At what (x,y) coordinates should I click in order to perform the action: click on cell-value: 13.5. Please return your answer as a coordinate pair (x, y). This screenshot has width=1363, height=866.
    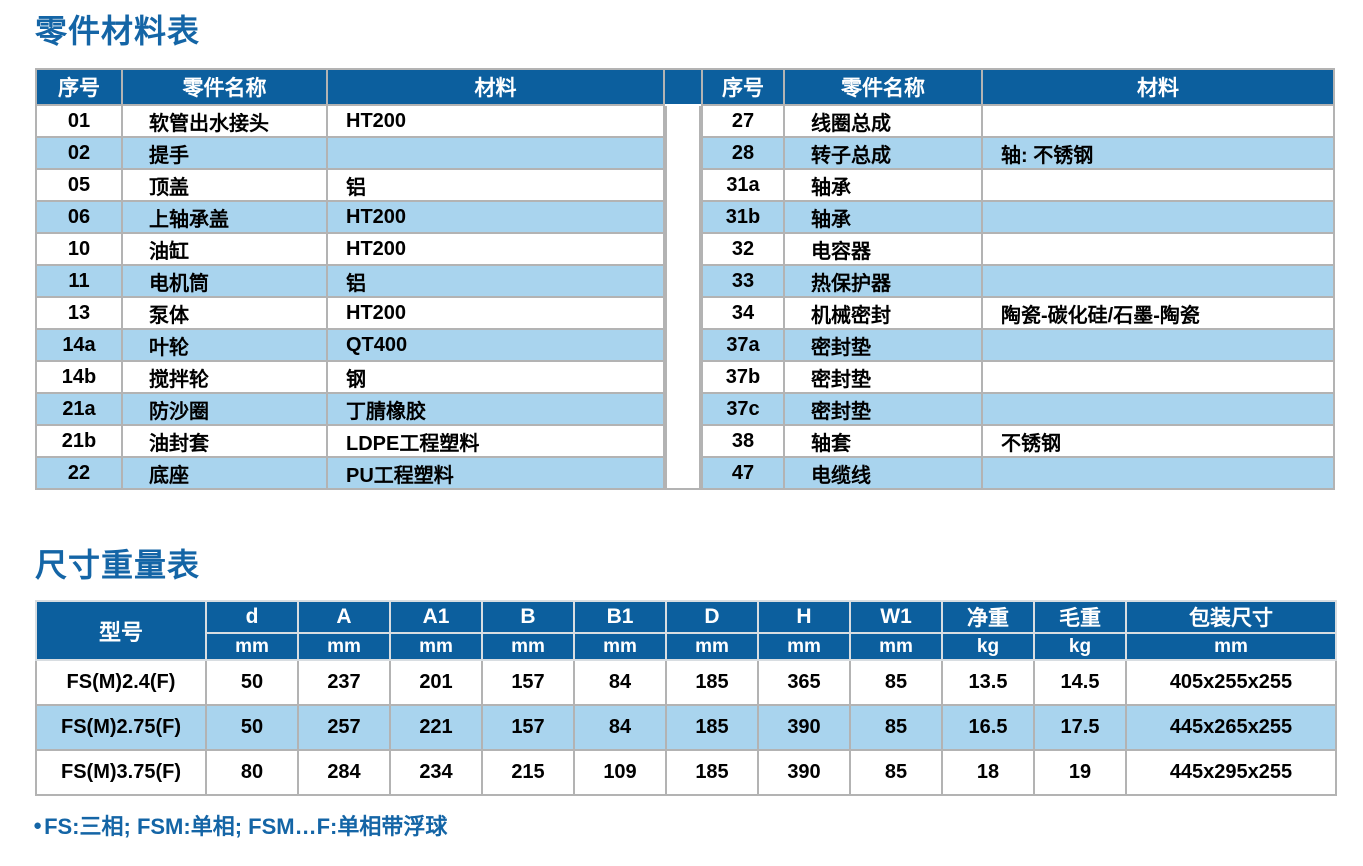
    Looking at the image, I should click on (988, 682).